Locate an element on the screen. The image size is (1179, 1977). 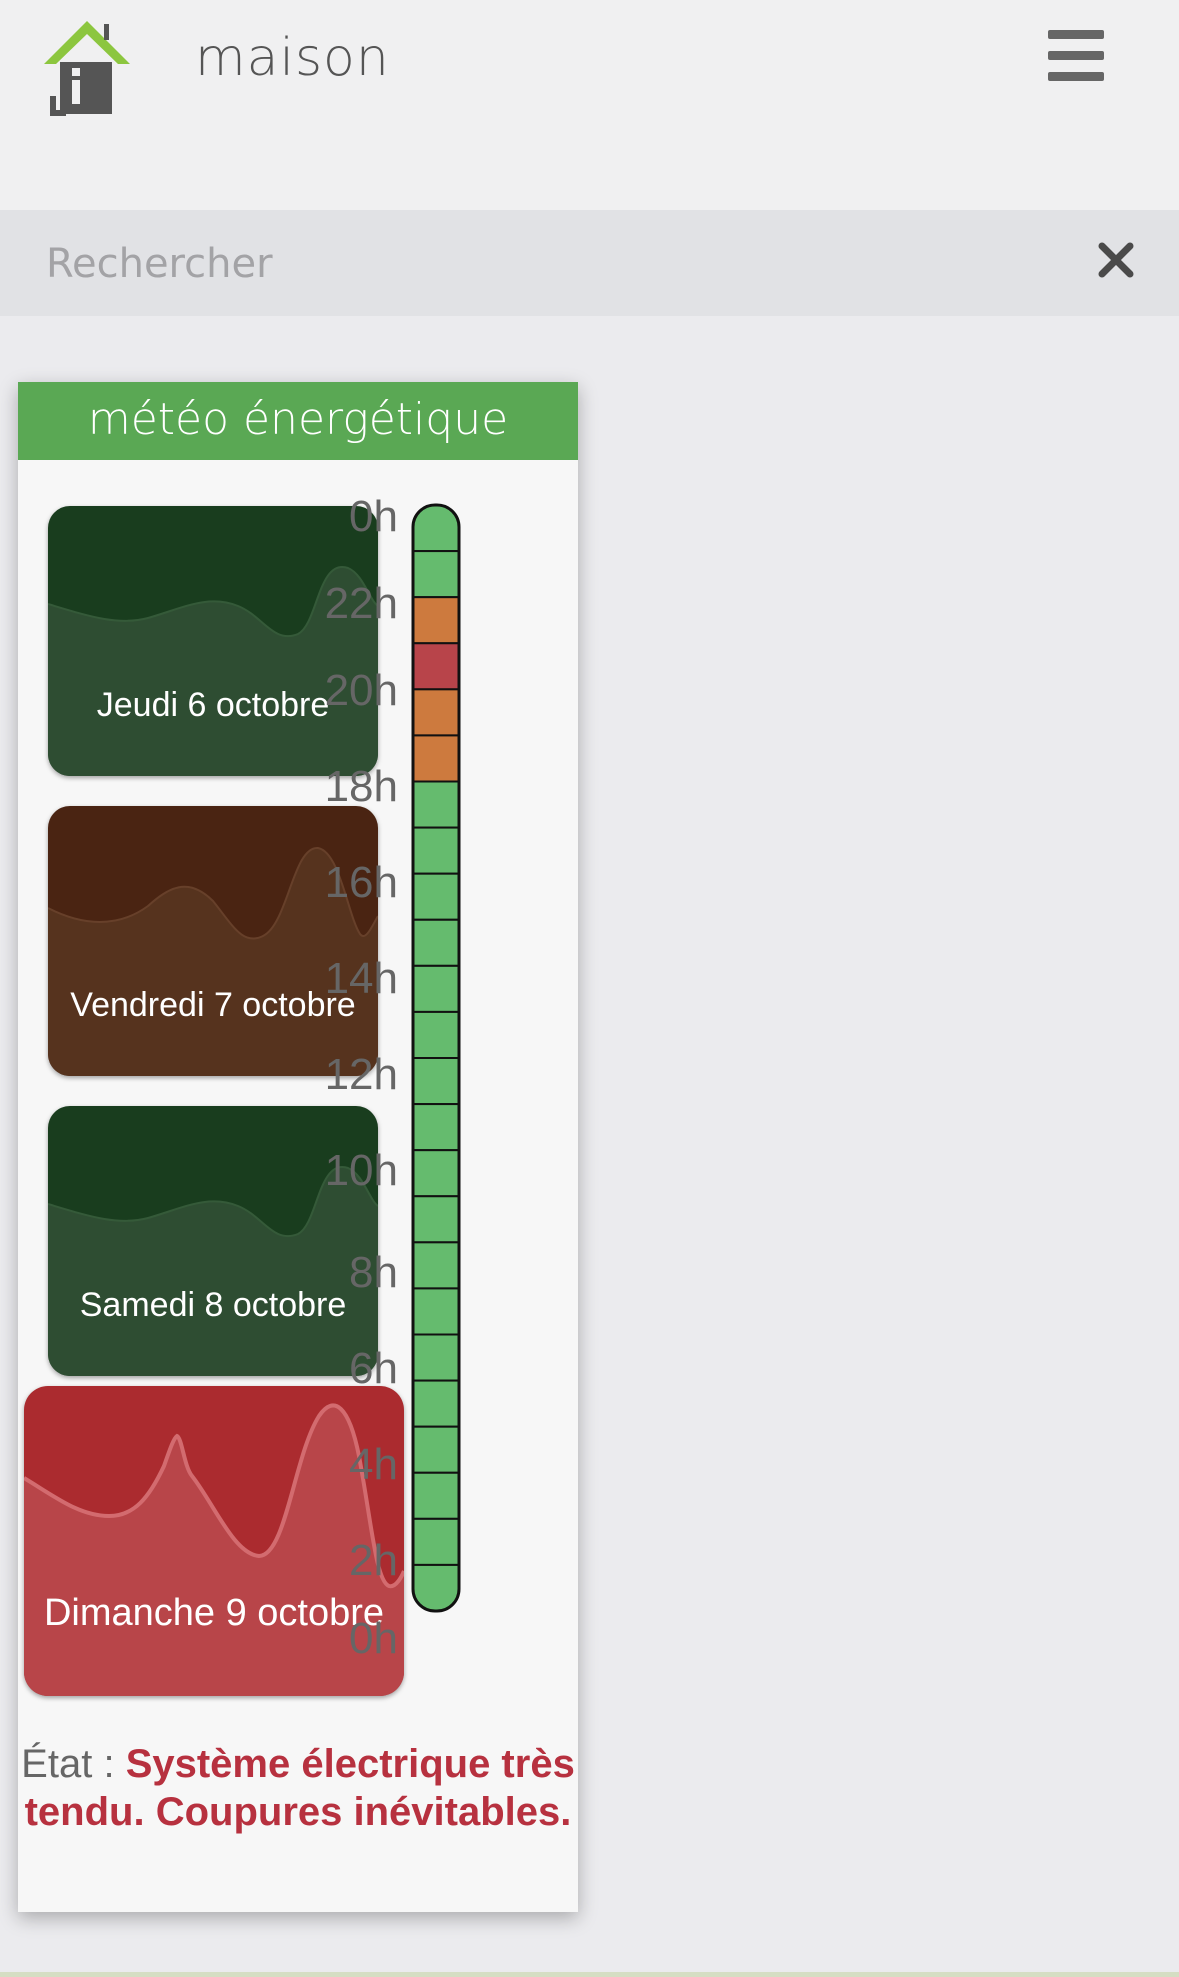
day-card-vendredi: Vendredi 7 octobre is located at coordinates (213, 941).